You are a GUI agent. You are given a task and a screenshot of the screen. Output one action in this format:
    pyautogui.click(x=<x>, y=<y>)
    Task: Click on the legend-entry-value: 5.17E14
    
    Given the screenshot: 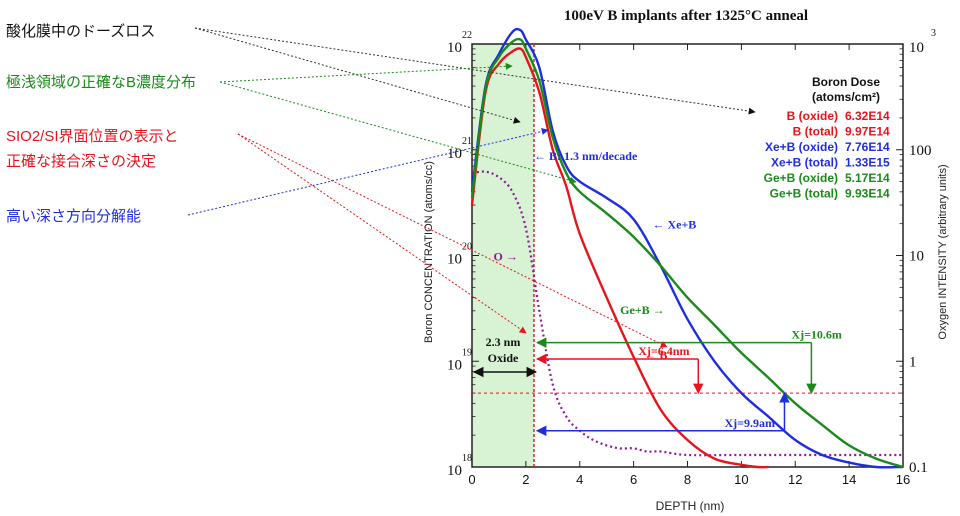 What is the action you would take?
    pyautogui.click(x=867, y=178)
    